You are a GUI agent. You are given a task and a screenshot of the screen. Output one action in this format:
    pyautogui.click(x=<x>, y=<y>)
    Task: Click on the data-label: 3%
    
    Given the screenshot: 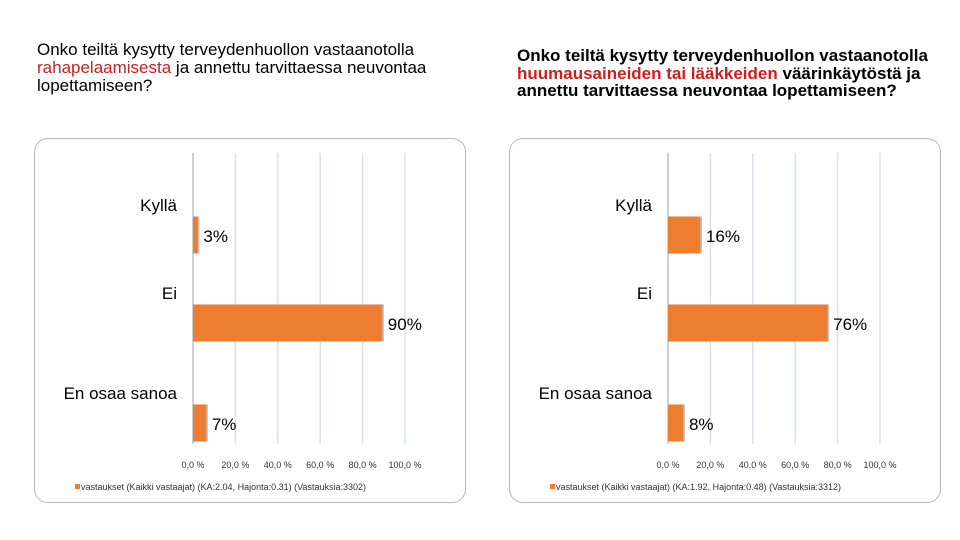 What is the action you would take?
    pyautogui.click(x=215, y=236)
    